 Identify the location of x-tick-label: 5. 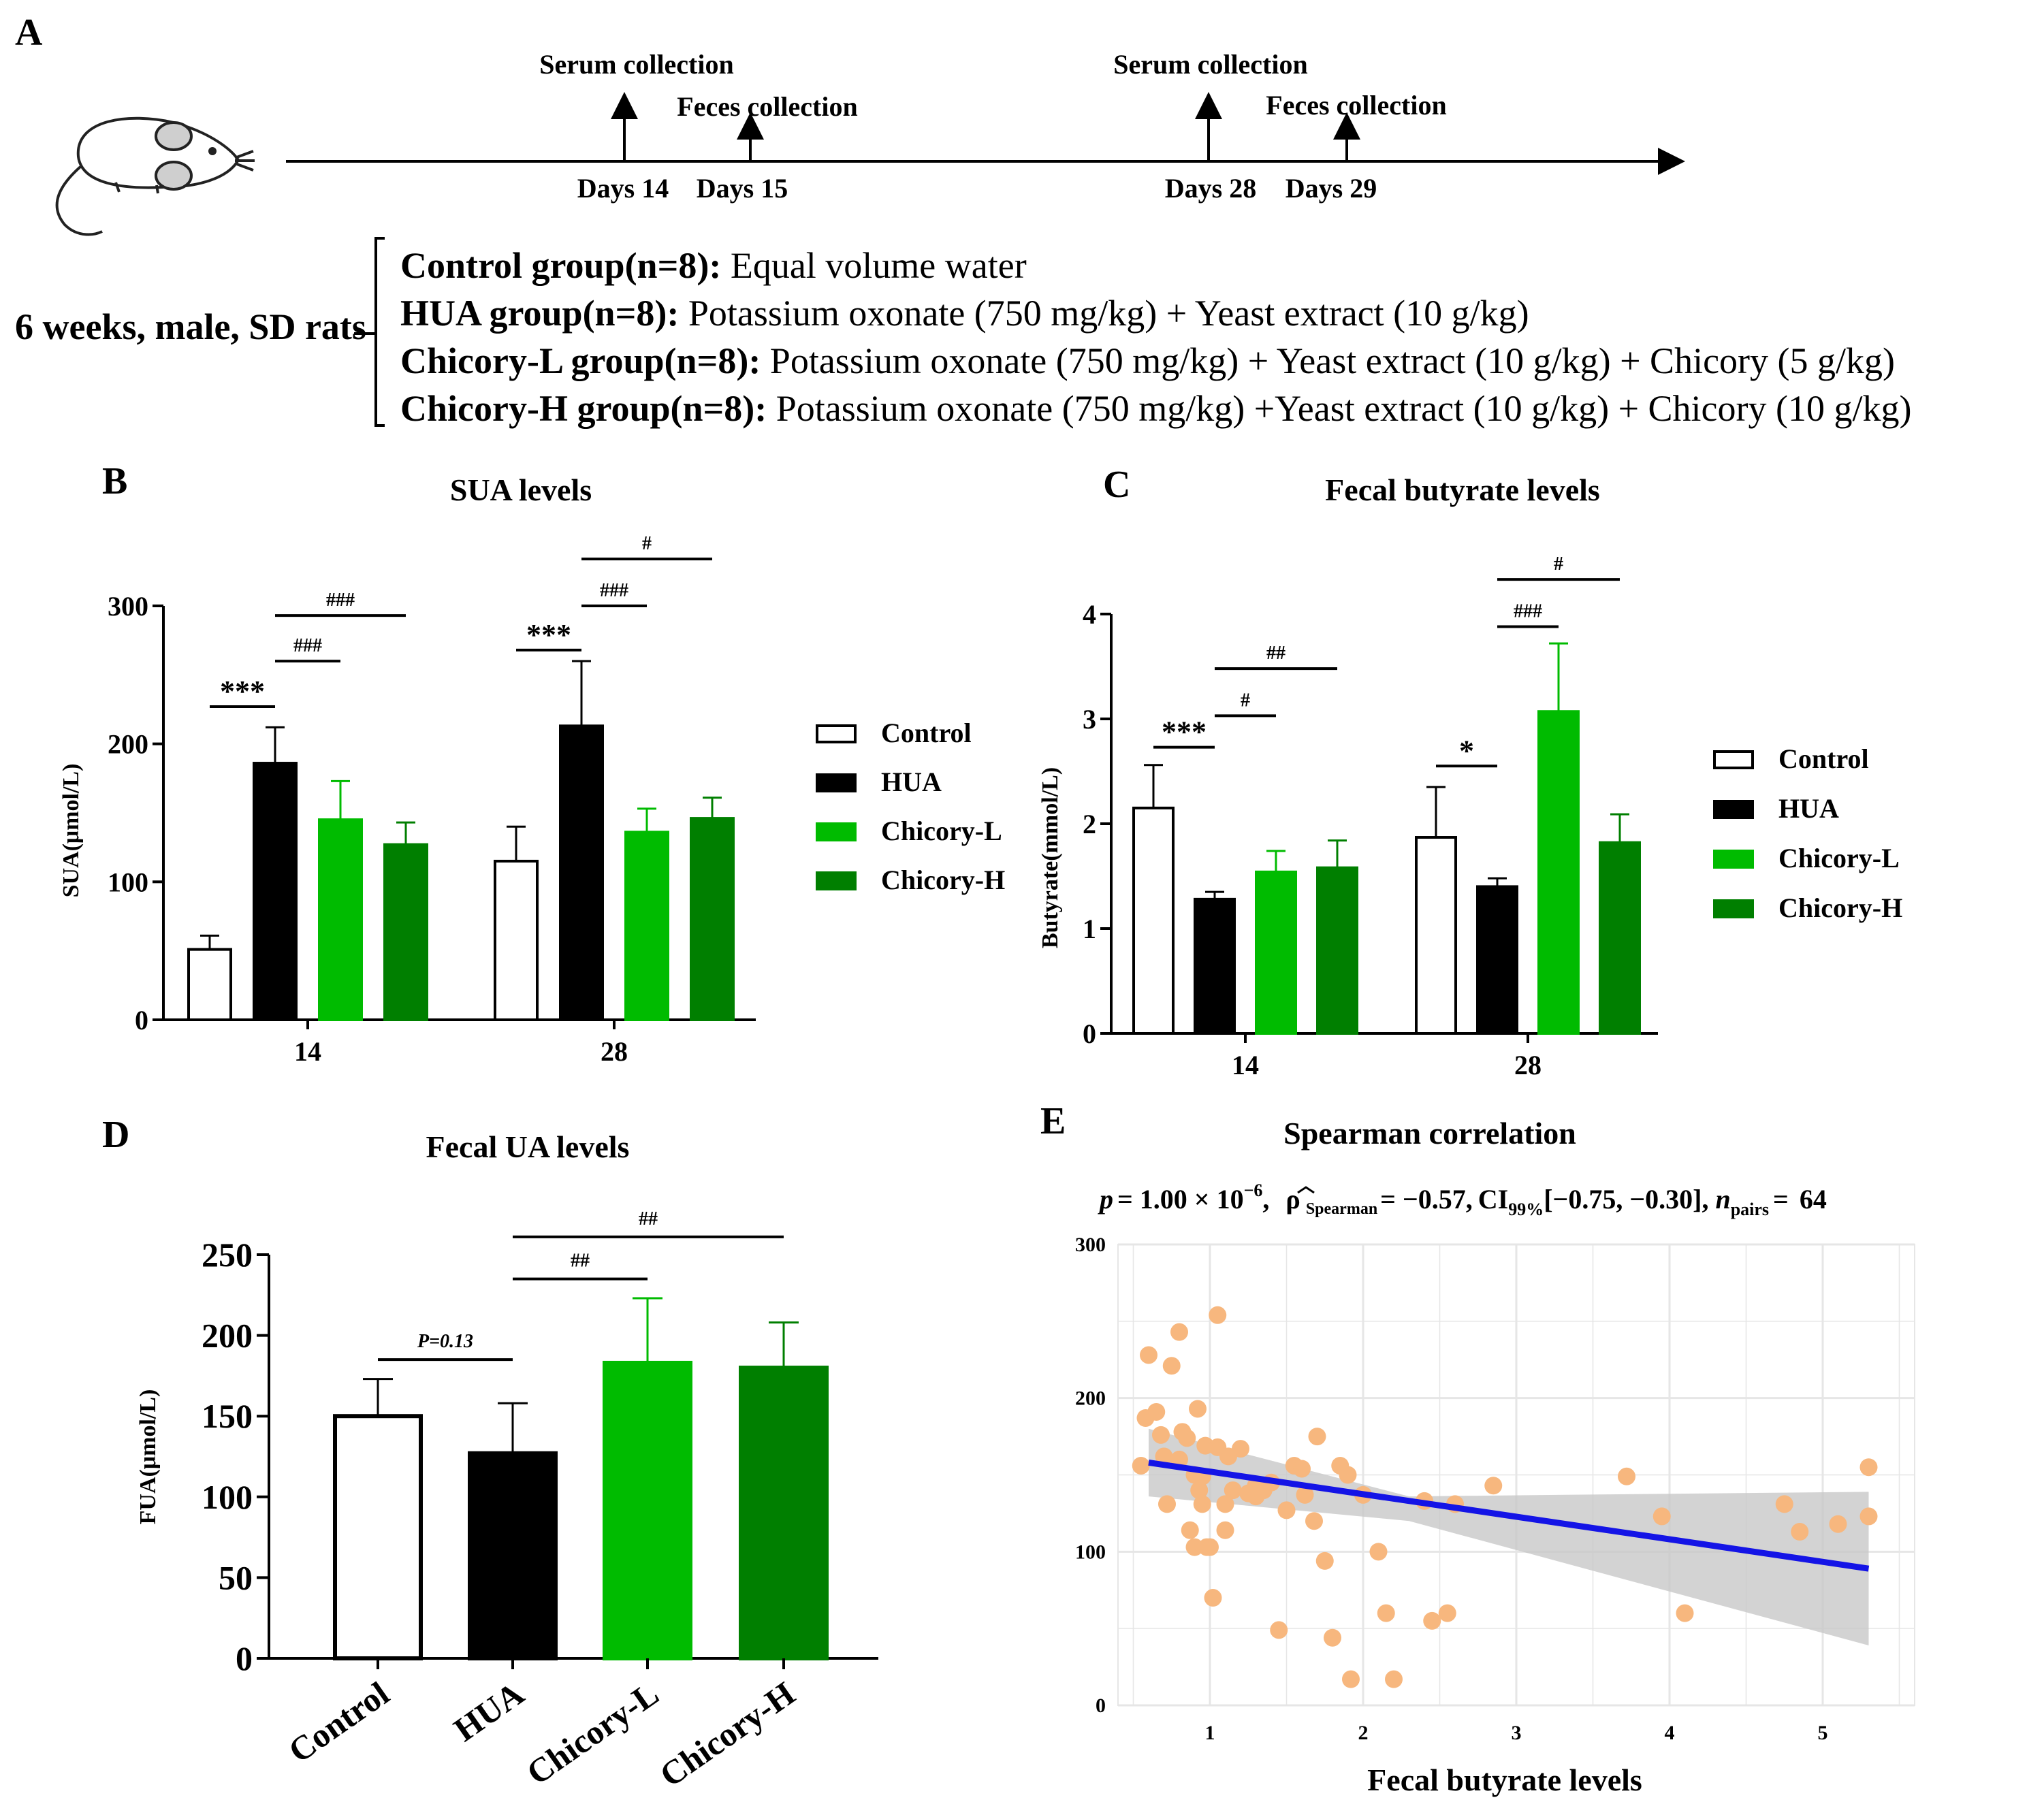
(1823, 1733).